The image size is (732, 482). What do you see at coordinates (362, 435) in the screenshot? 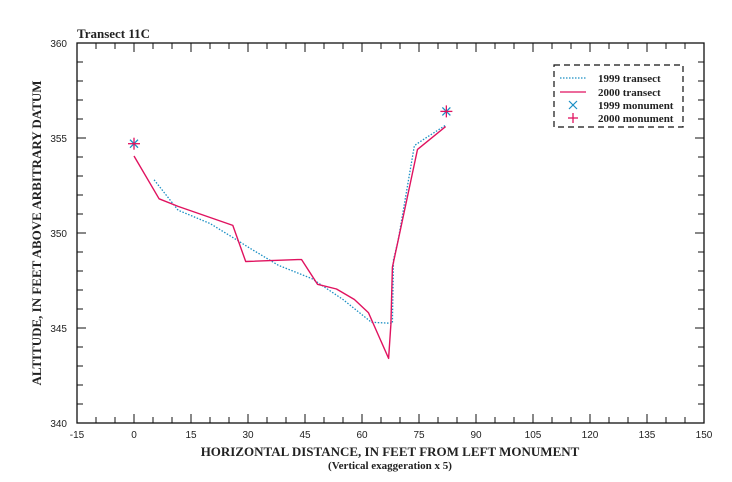
I see `x-tick-label: 60` at bounding box center [362, 435].